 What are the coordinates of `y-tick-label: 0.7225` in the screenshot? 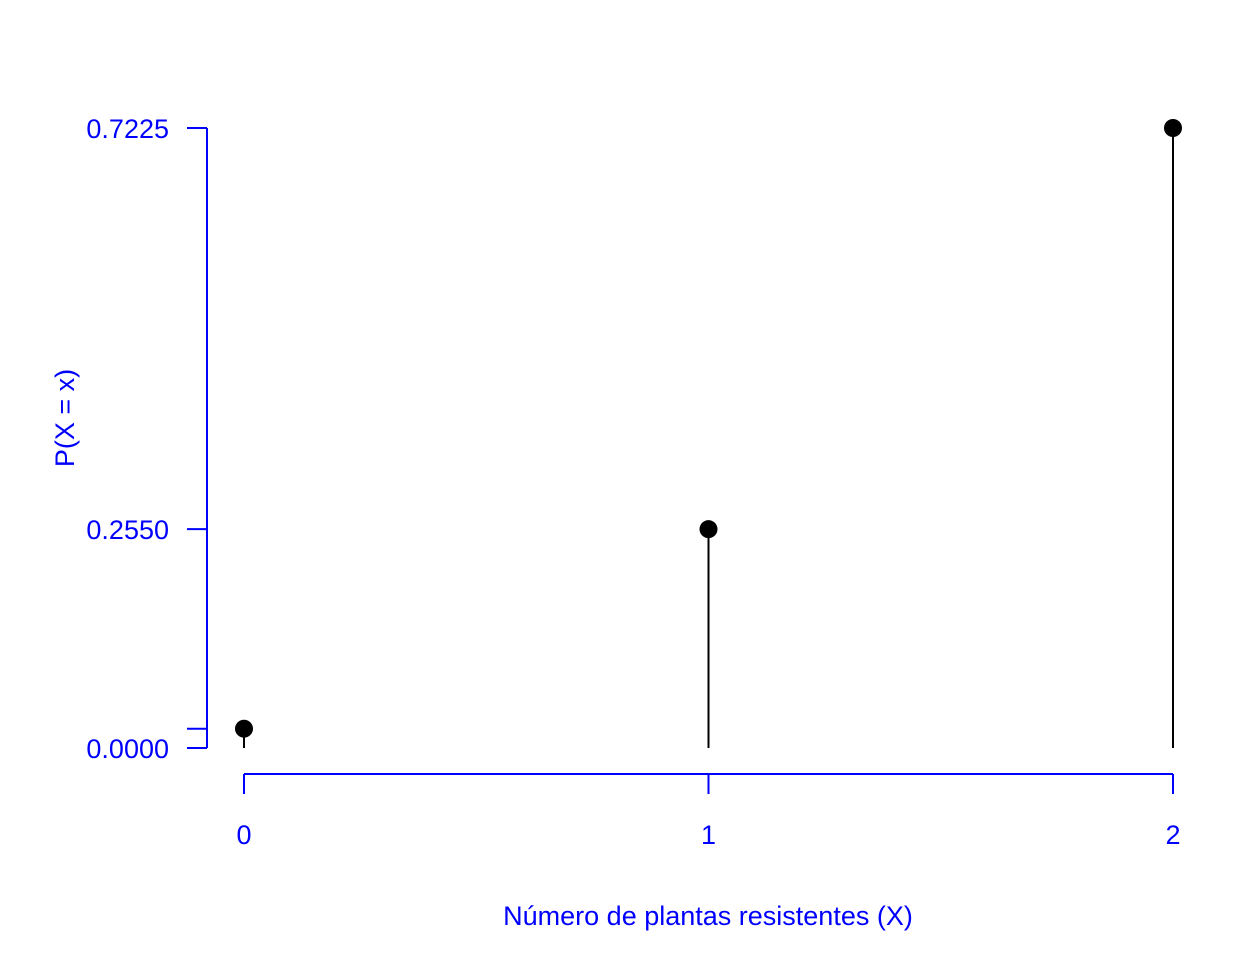 It's located at (127, 129).